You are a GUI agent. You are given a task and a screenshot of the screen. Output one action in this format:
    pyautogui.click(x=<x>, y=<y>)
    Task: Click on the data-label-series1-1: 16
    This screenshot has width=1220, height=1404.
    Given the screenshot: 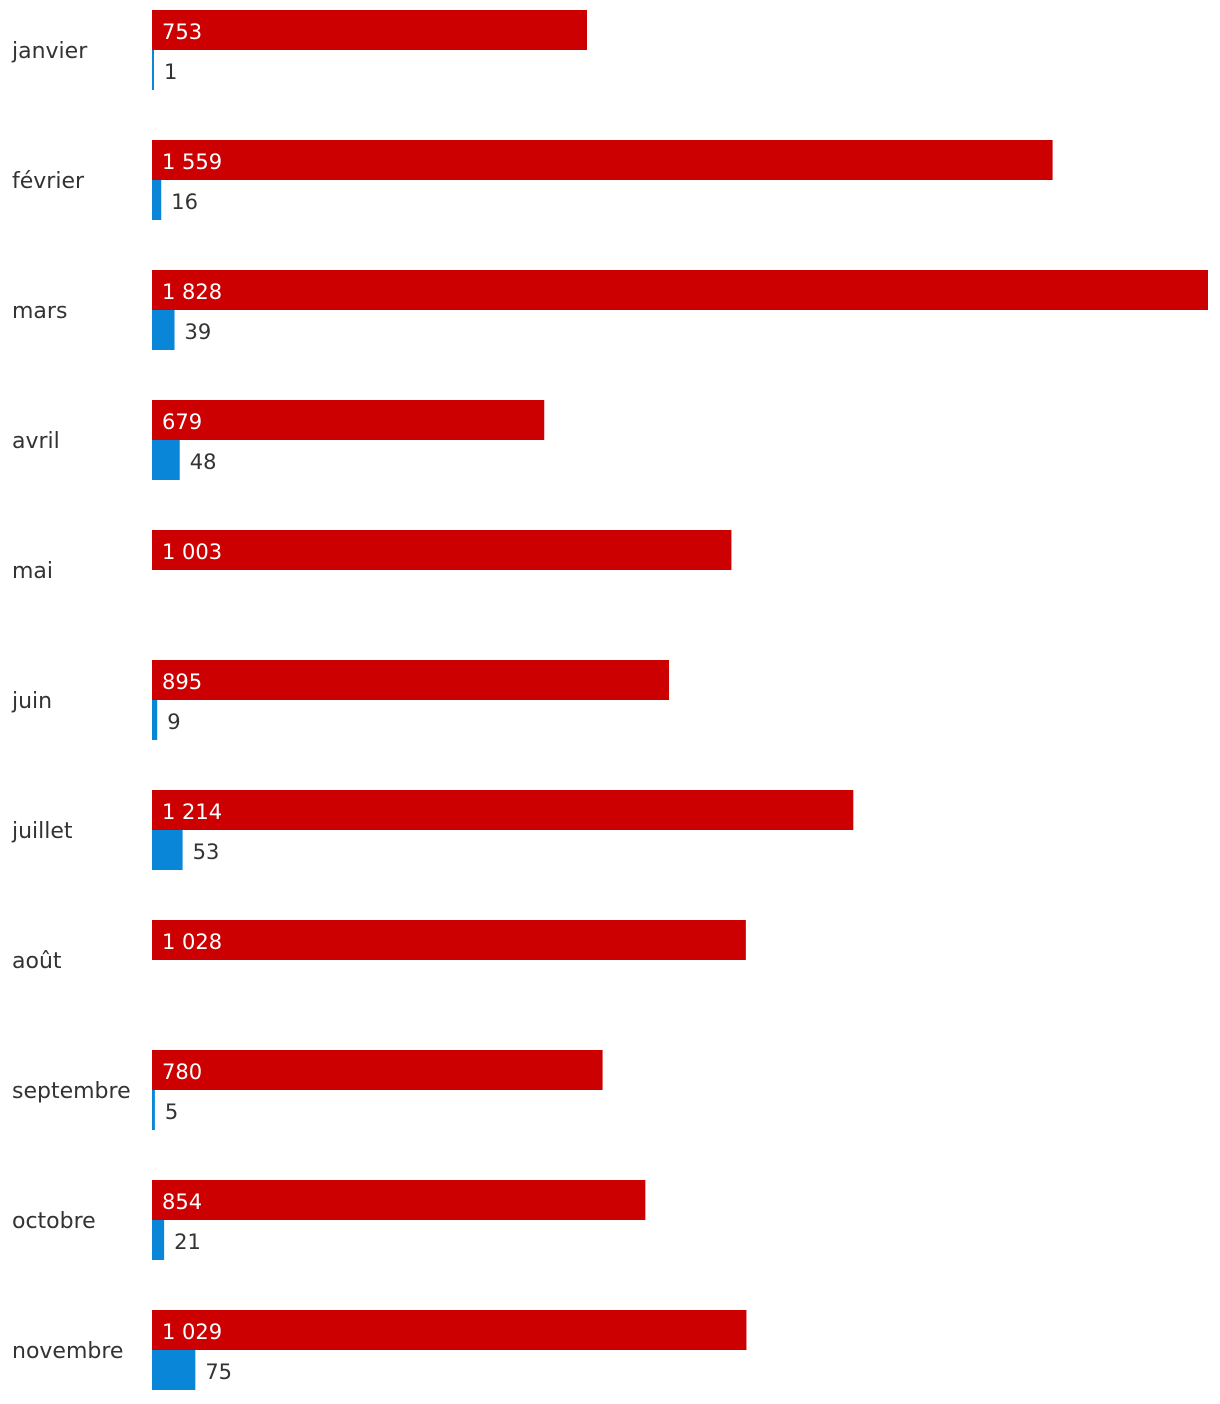 What is the action you would take?
    pyautogui.click(x=184, y=202)
    